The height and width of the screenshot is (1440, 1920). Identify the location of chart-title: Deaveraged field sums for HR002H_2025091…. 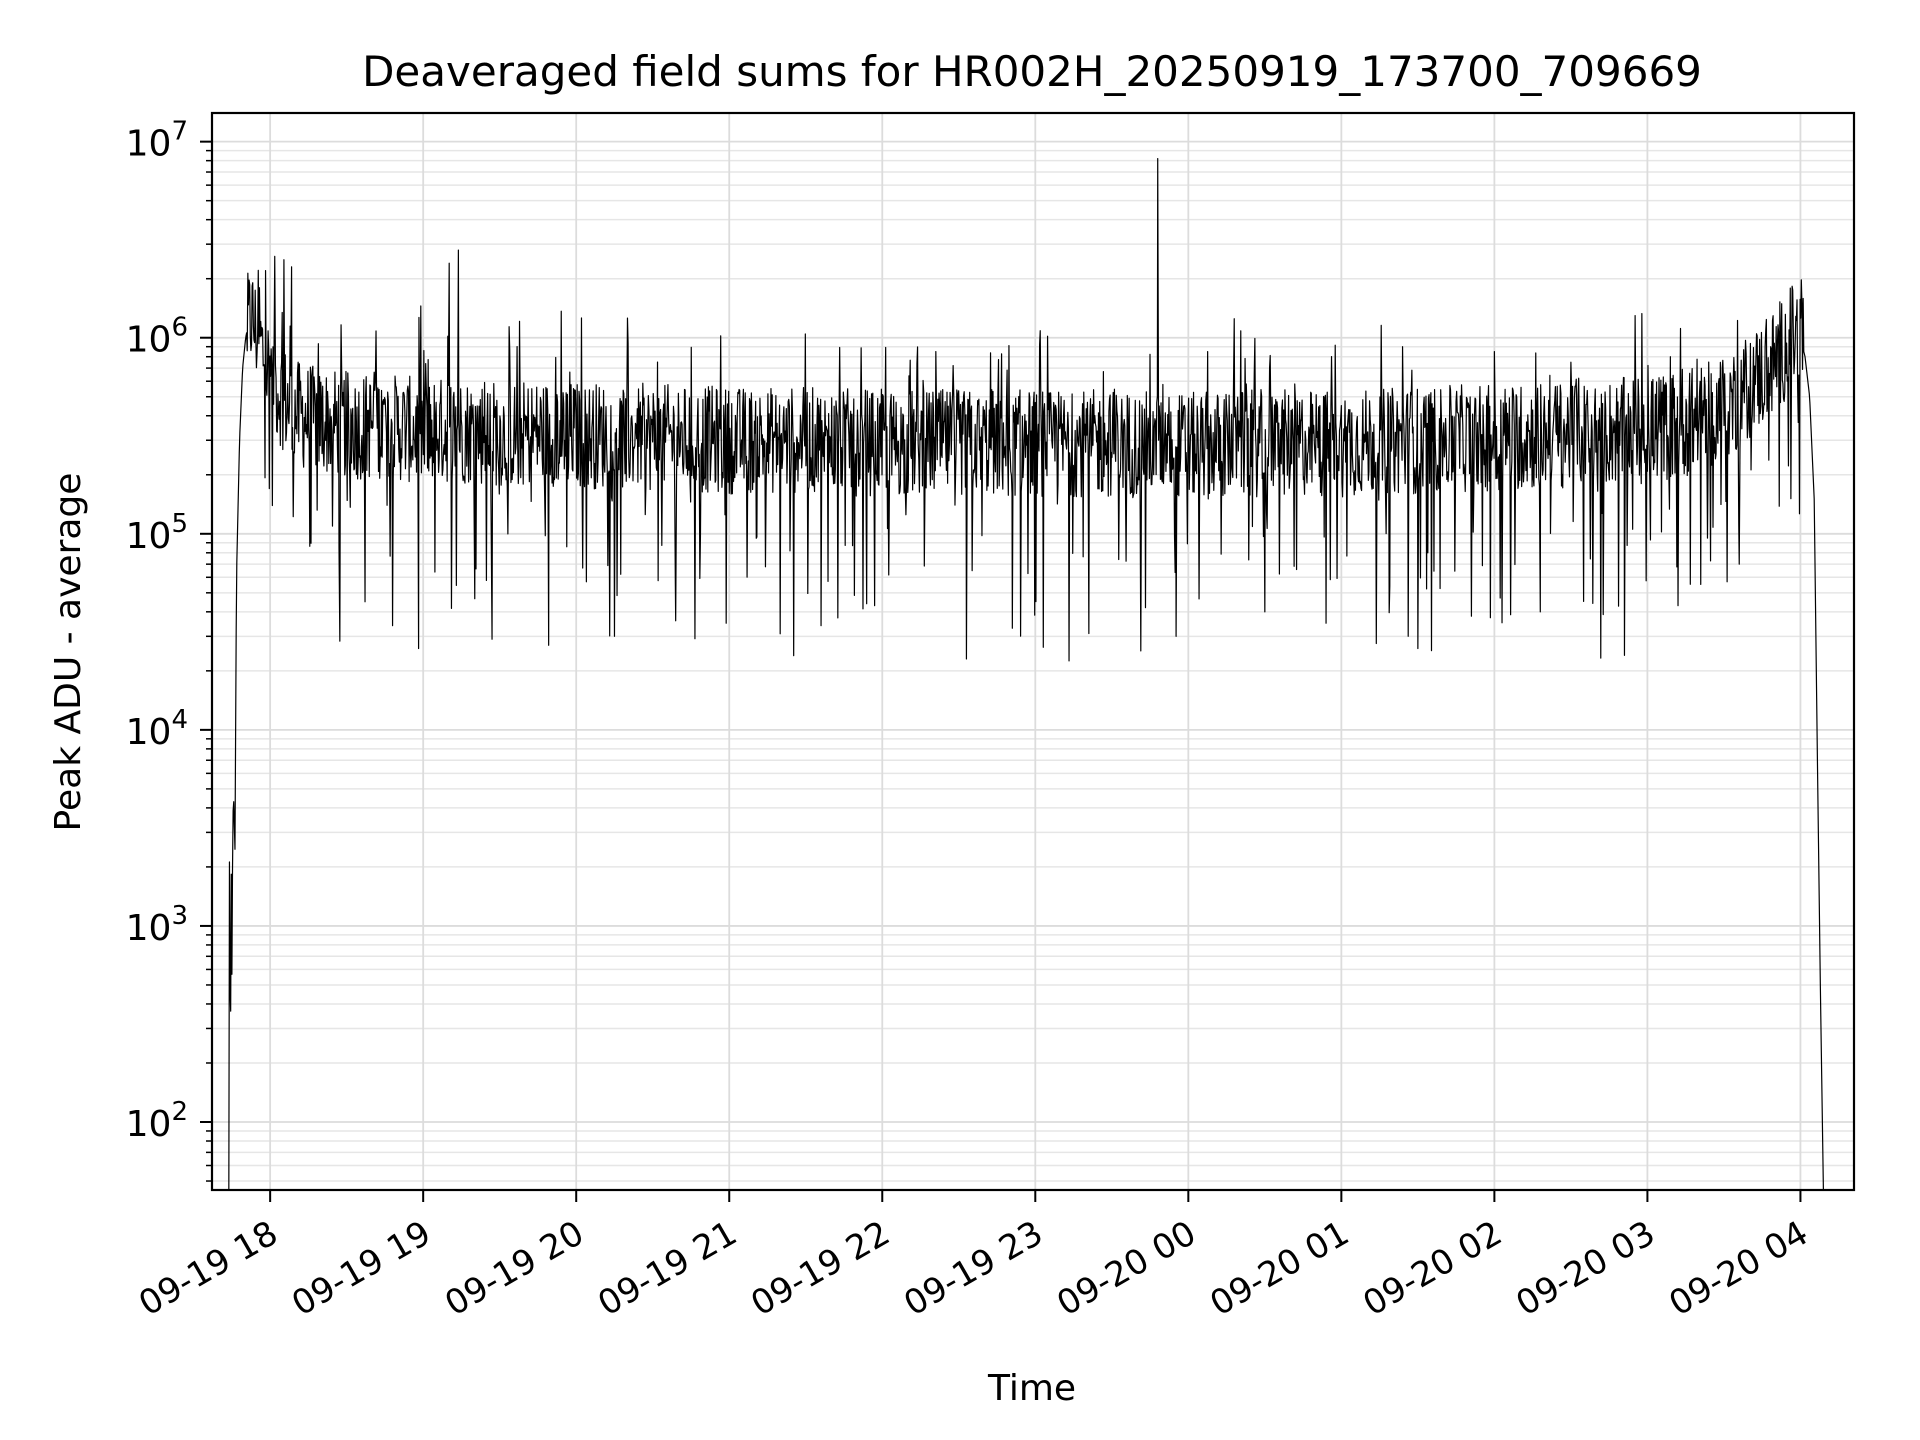
(1032, 71).